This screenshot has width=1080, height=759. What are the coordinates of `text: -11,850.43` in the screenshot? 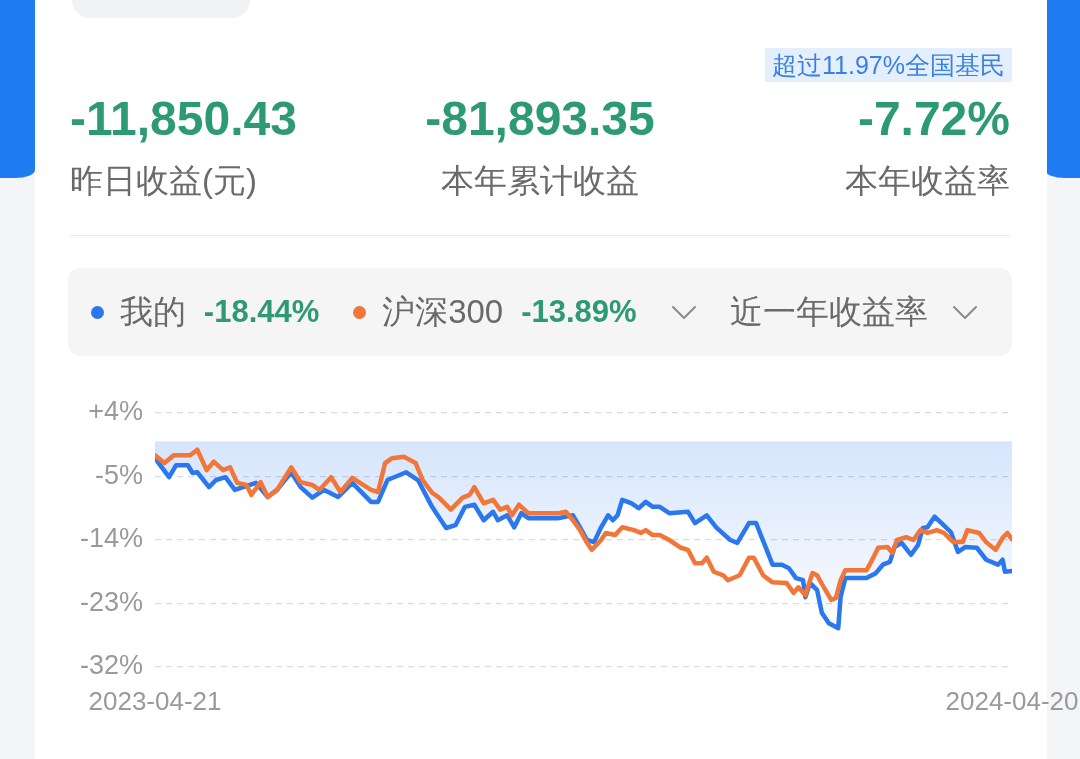 It's located at (184, 119).